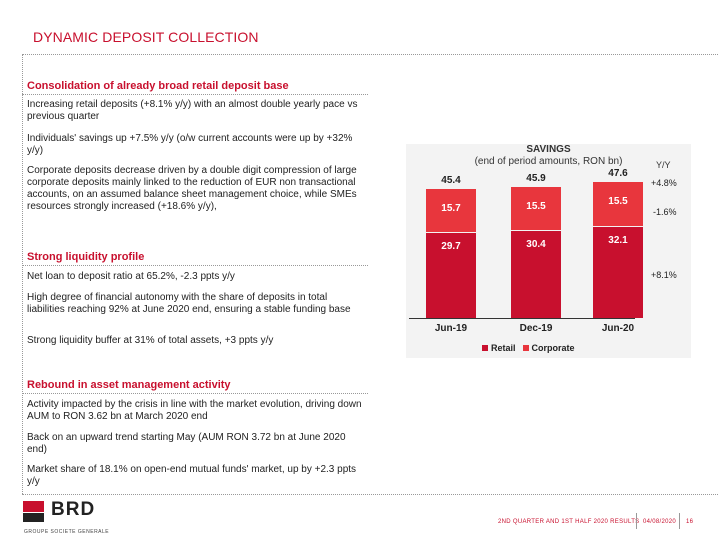  What do you see at coordinates (33, 511) in the screenshot?
I see `brd-logo-mark` at bounding box center [33, 511].